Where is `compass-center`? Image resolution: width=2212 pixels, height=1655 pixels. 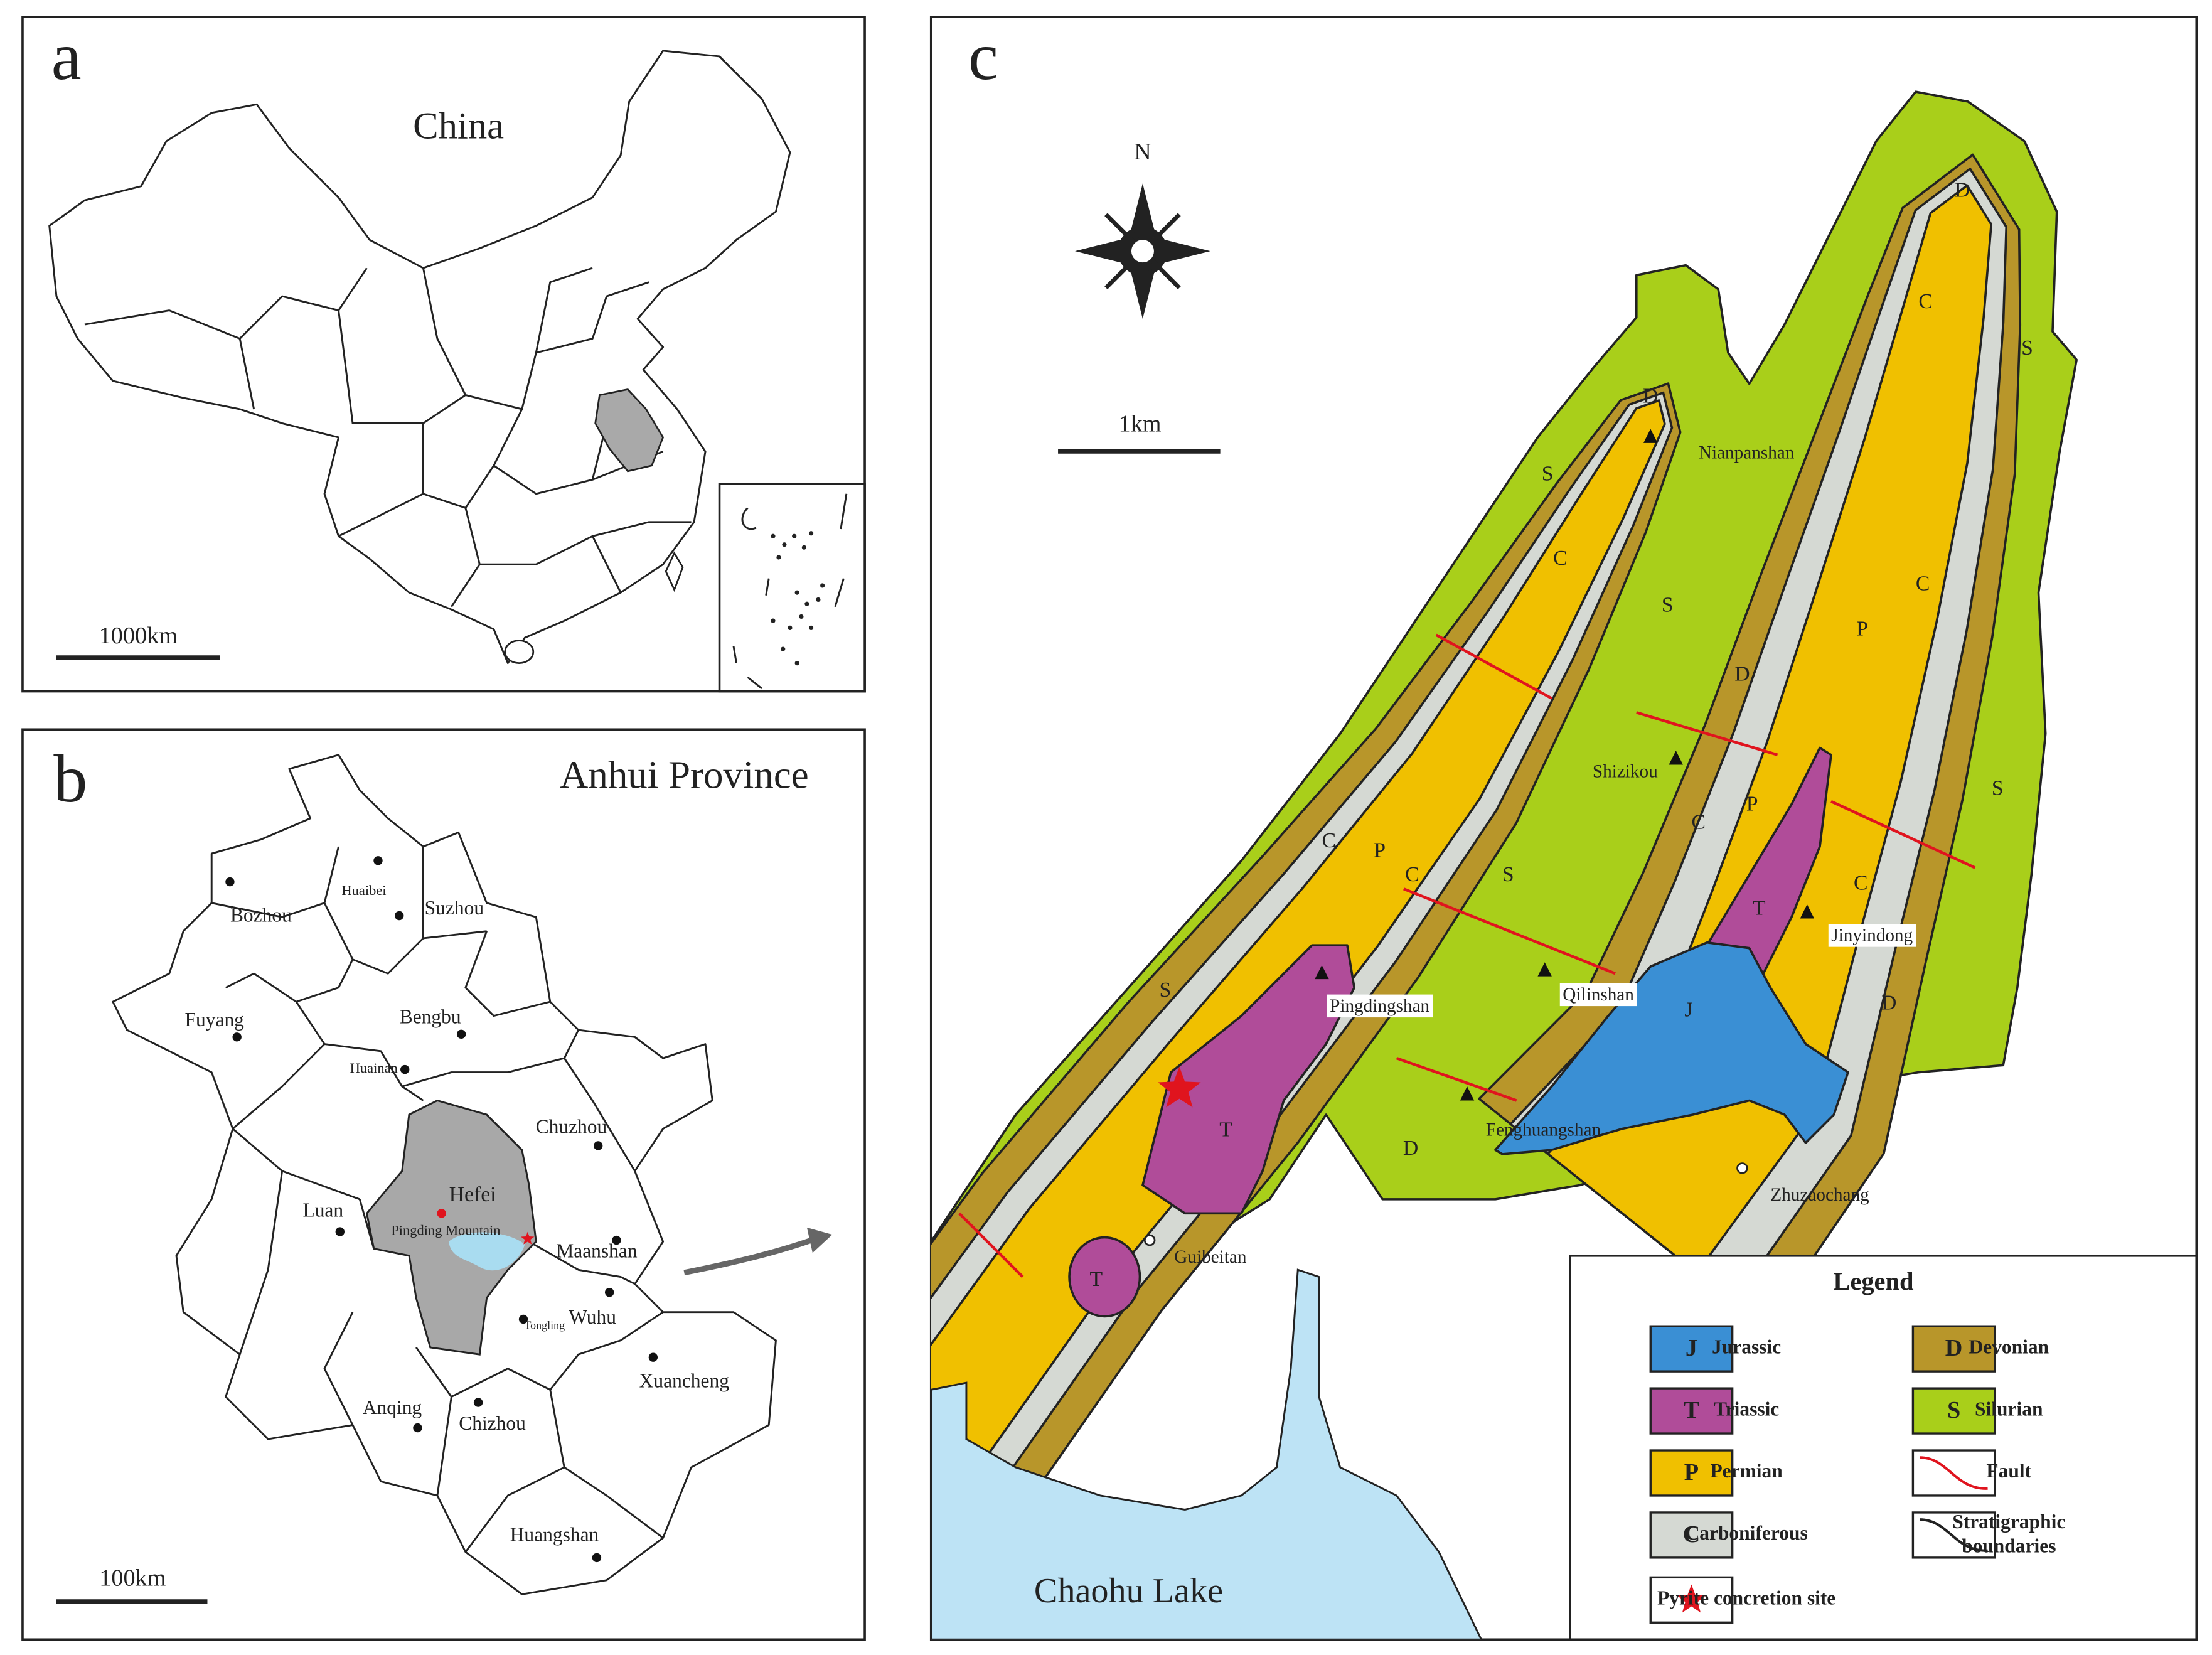 compass-center is located at coordinates (1142, 251).